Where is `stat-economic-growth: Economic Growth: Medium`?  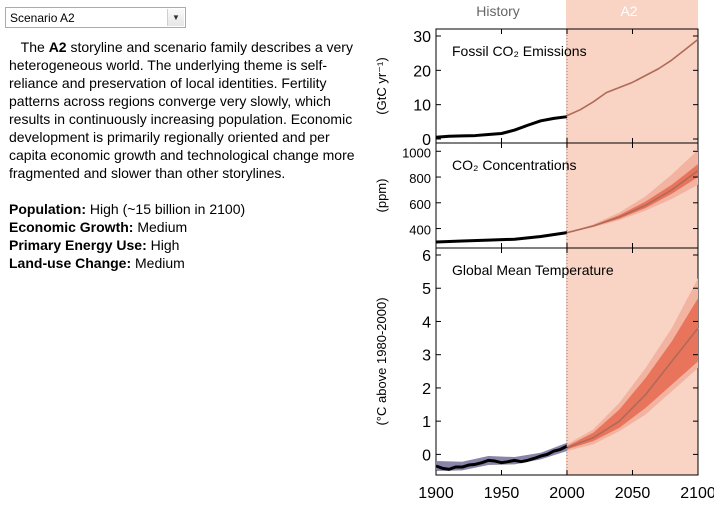 stat-economic-growth: Economic Growth: Medium is located at coordinates (127, 227).